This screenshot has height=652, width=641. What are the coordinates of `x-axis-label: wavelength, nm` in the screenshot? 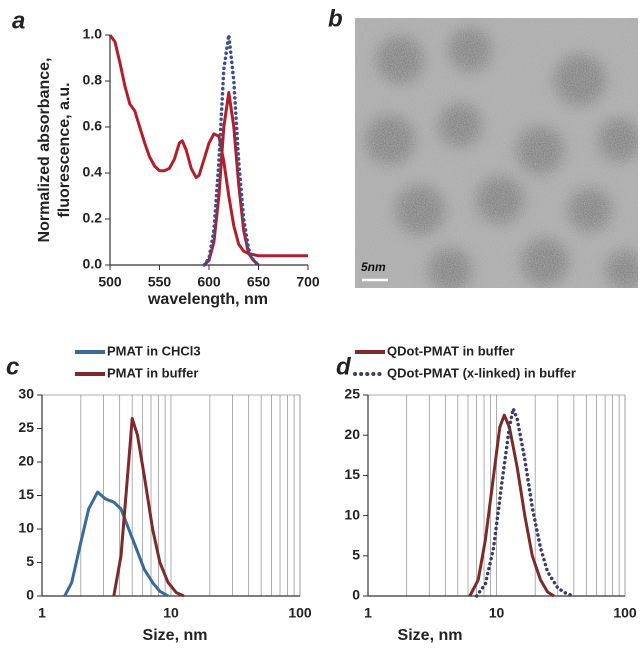 It's located at (207, 299).